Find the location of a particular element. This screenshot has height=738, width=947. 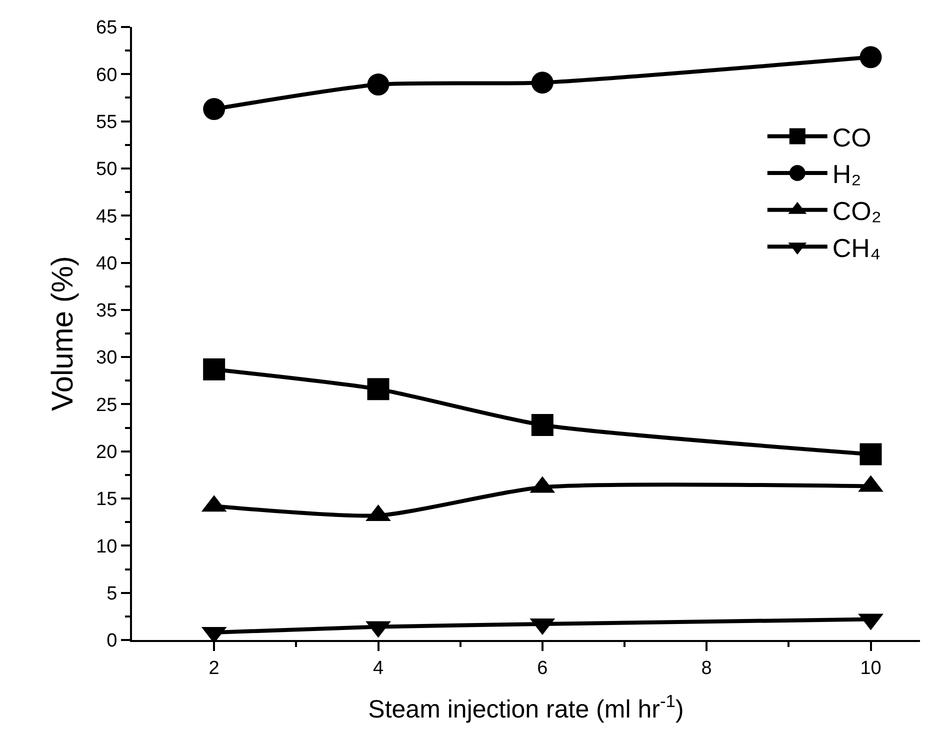

y-tick-label: 45 is located at coordinates (107, 217).